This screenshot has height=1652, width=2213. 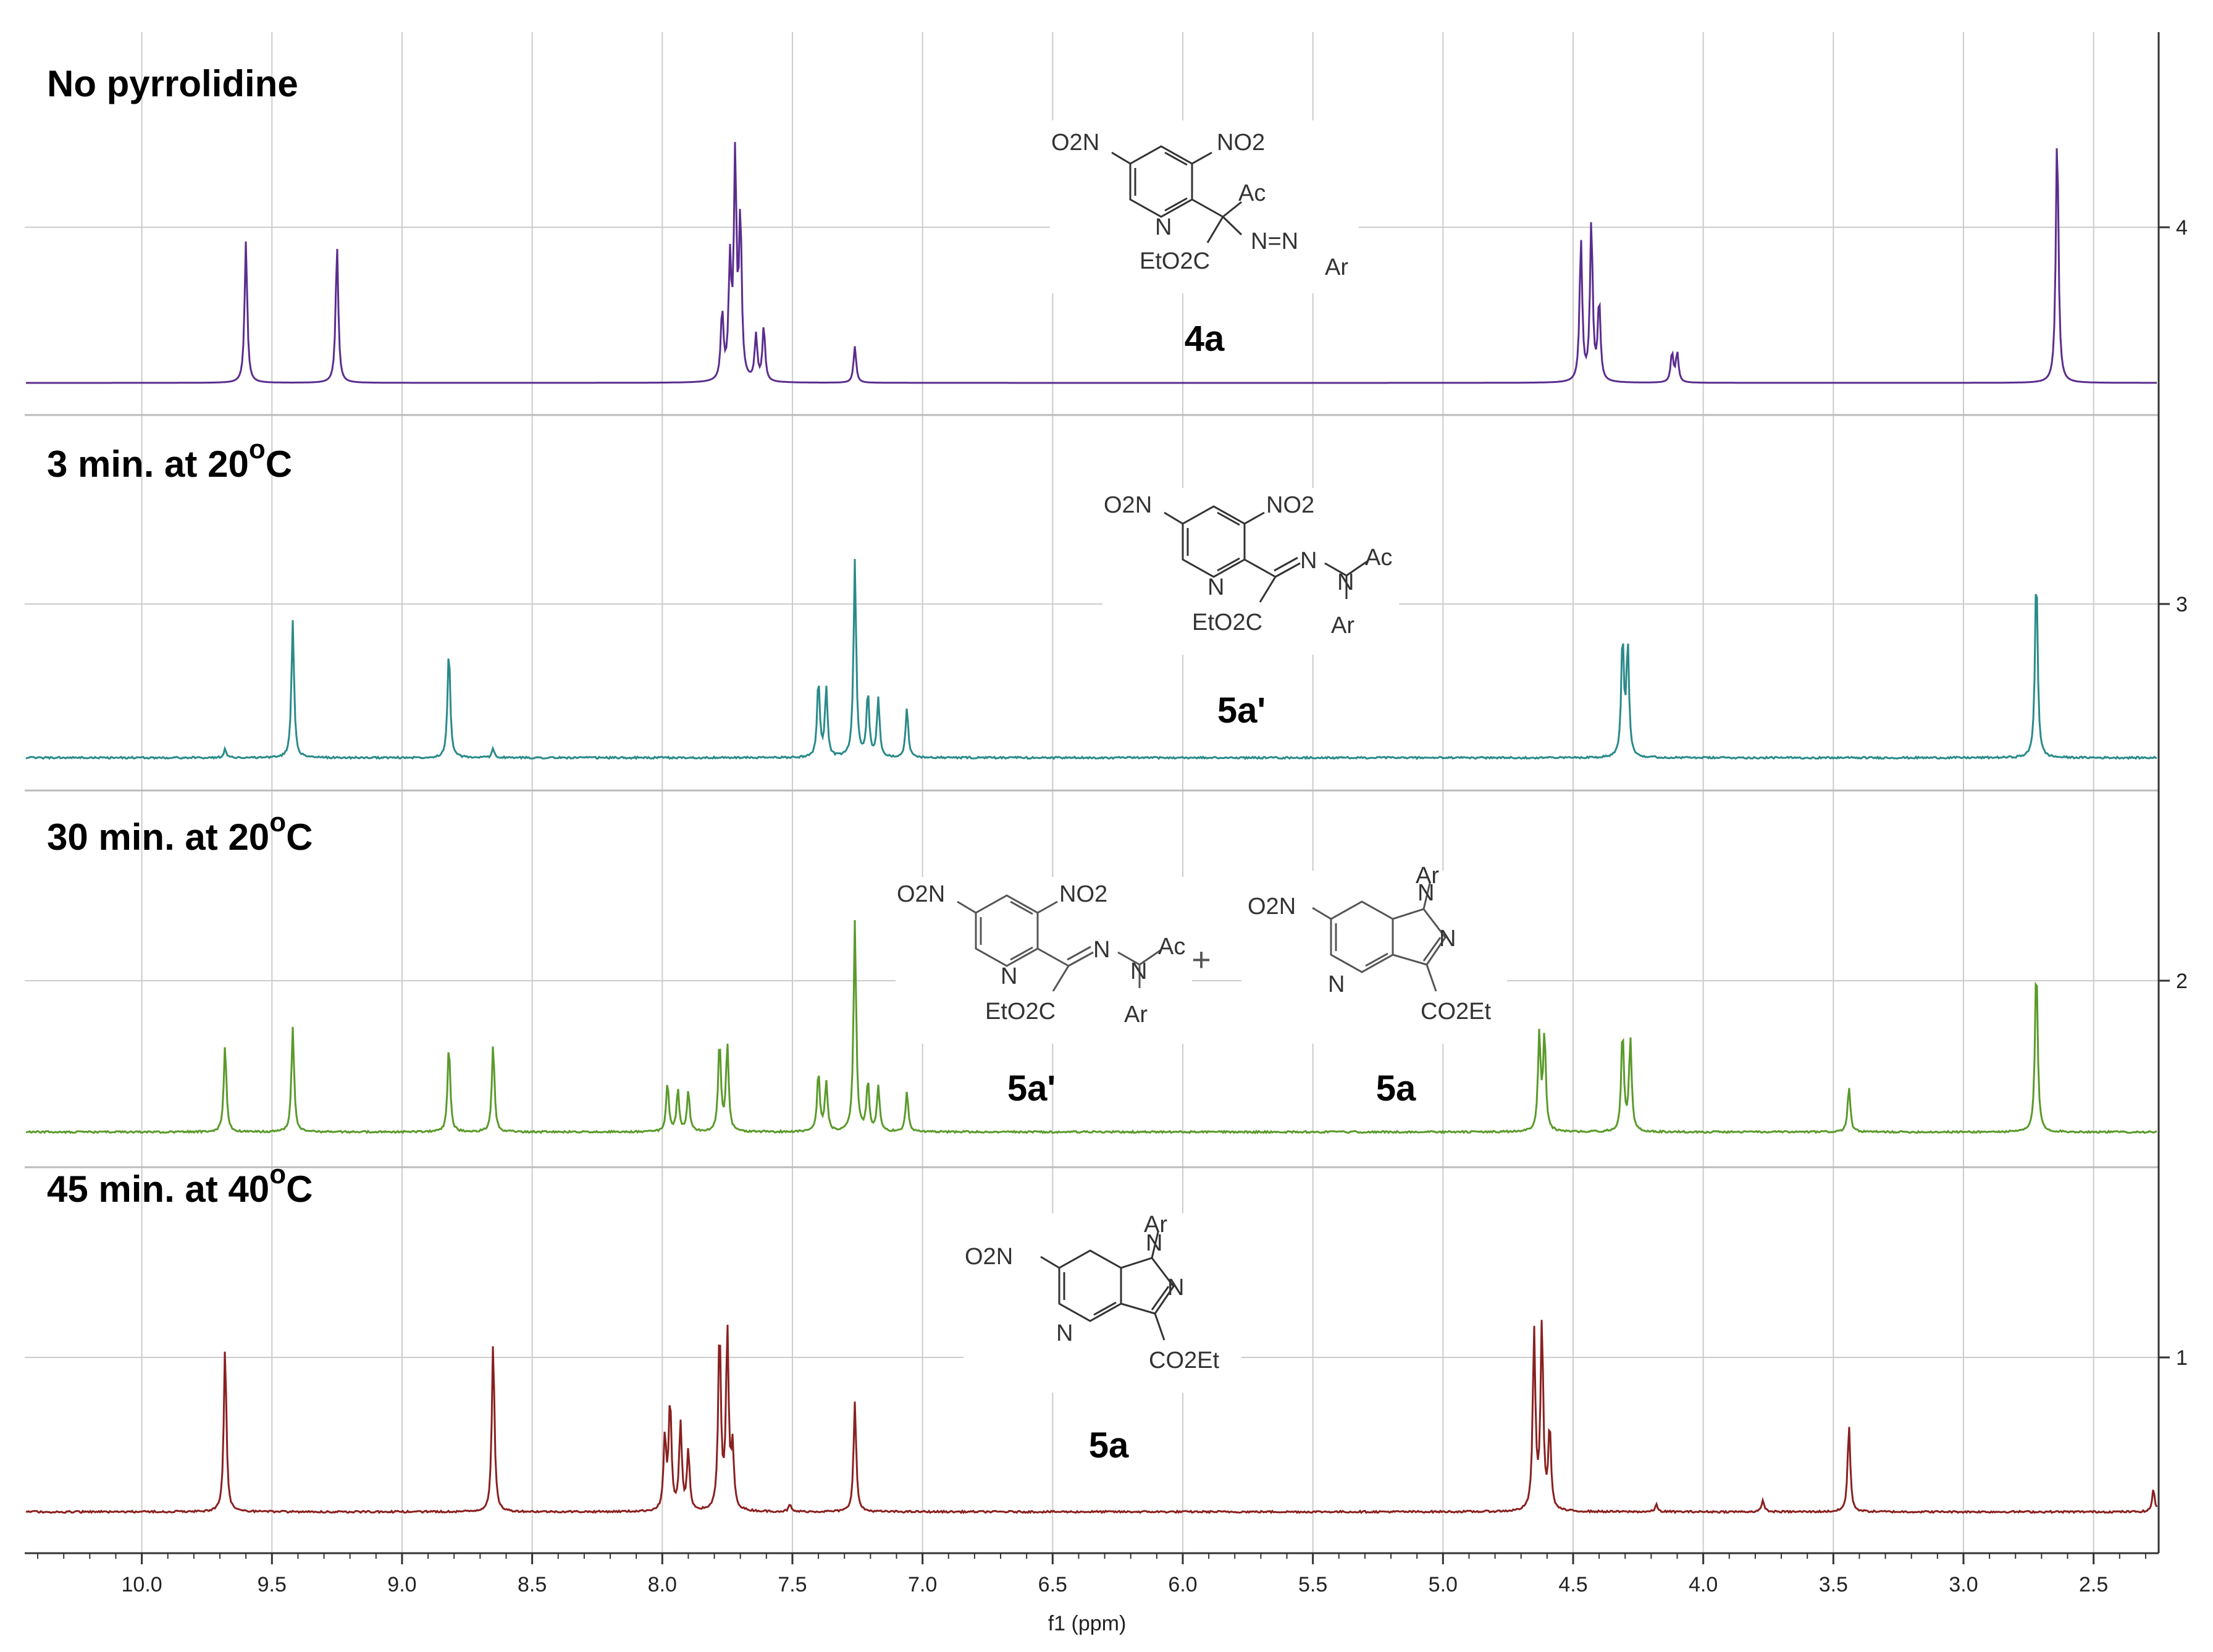 What do you see at coordinates (1379, 937) in the screenshot?
I see `structure-5a-mid-bonds` at bounding box center [1379, 937].